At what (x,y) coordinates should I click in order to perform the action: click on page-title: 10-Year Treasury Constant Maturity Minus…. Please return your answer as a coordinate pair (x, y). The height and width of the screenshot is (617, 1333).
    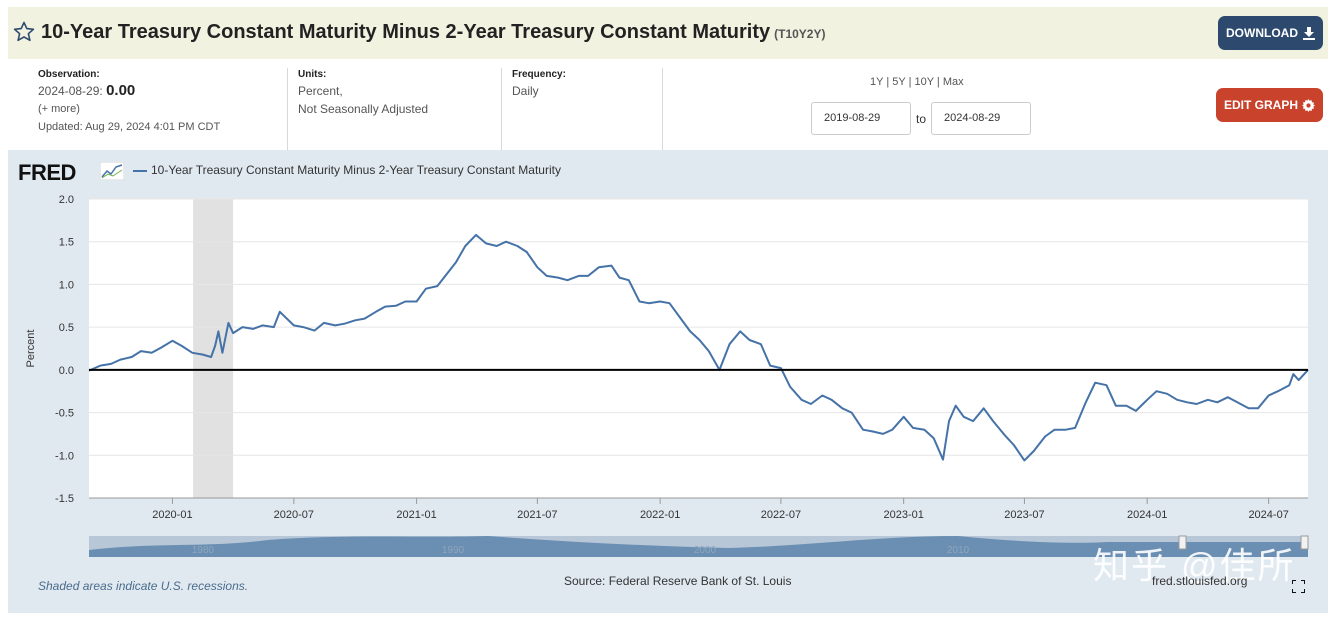
    Looking at the image, I should click on (433, 32).